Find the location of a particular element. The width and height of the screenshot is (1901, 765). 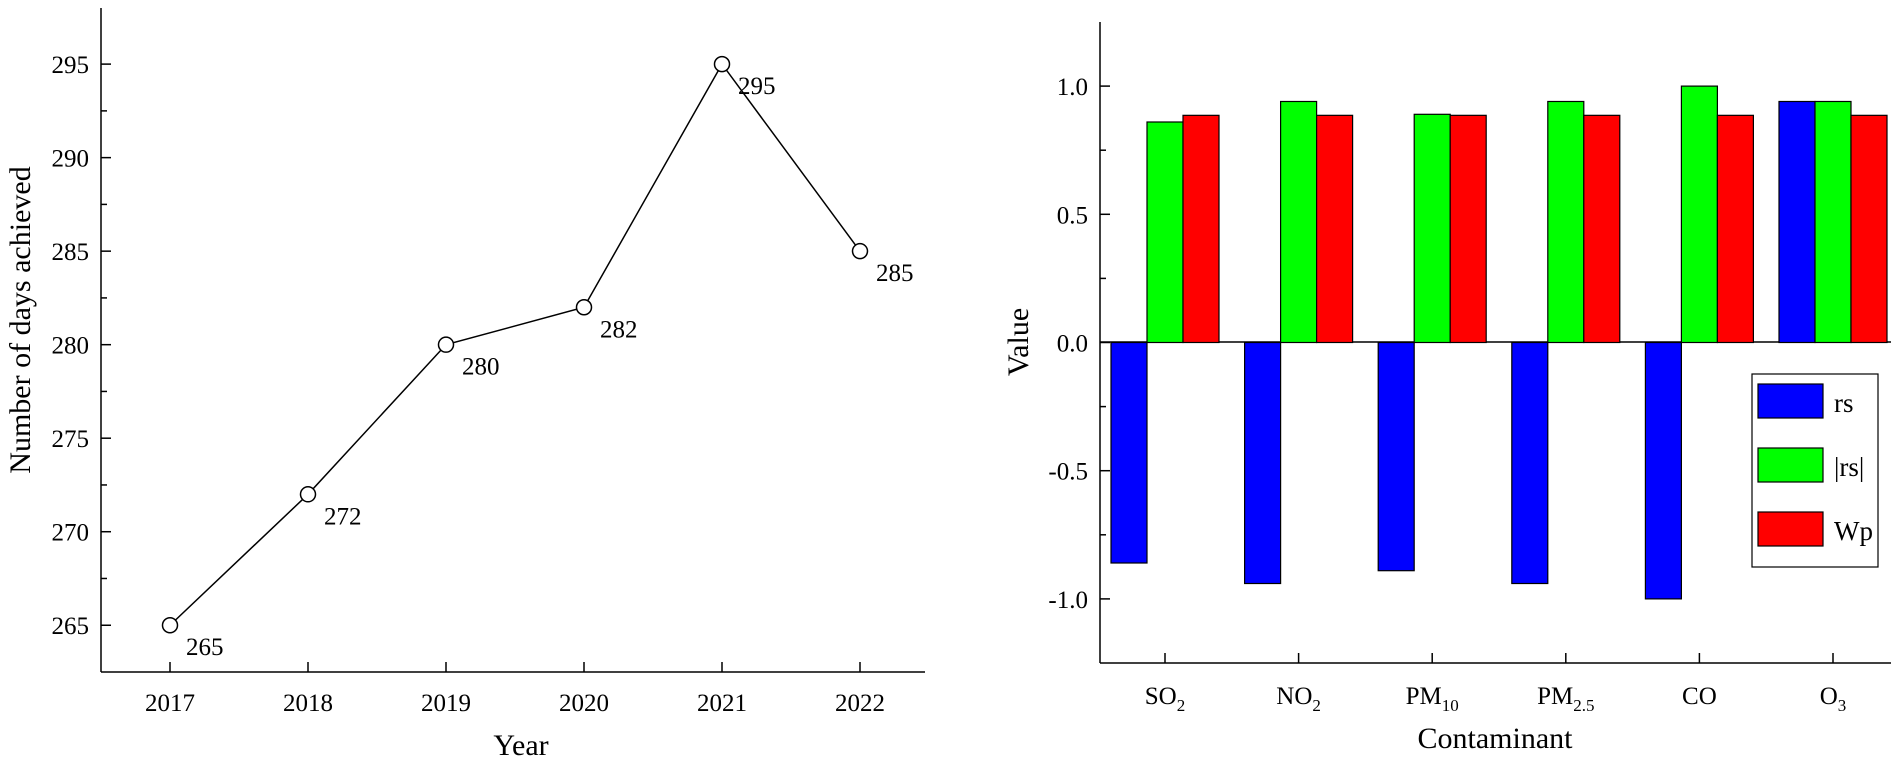

category-name: CO is located at coordinates (1699, 696).